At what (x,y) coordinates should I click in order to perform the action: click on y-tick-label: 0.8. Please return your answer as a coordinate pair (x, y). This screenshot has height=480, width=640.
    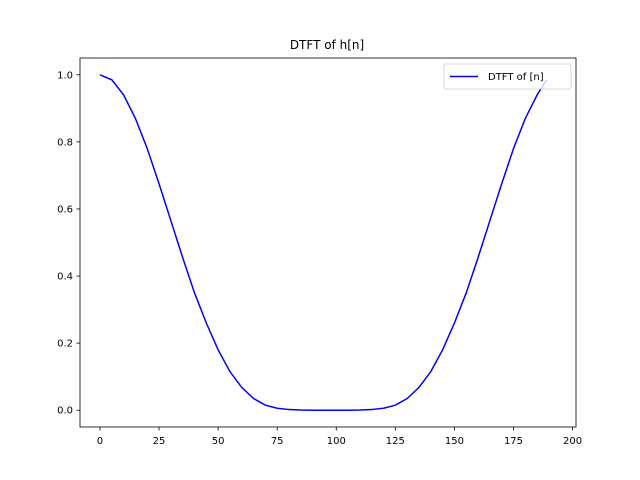
    Looking at the image, I should click on (65, 142).